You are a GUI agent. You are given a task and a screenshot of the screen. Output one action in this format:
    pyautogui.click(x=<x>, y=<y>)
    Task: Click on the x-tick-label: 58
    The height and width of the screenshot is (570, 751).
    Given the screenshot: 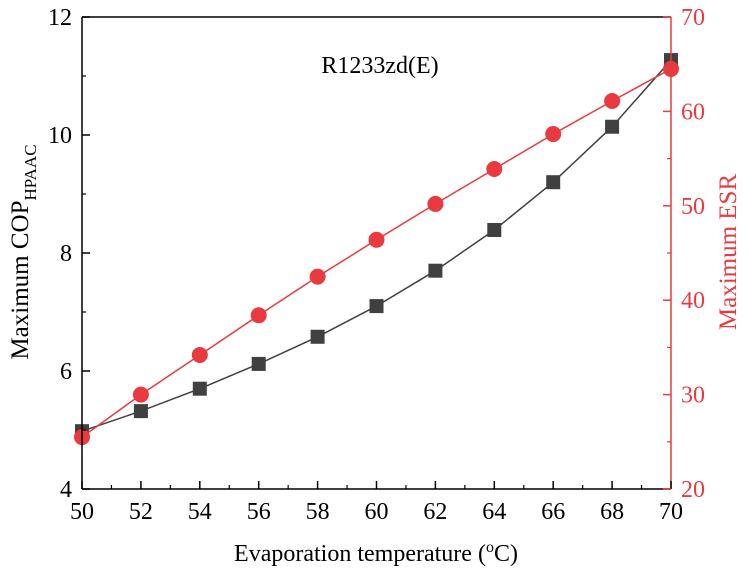 What is the action you would take?
    pyautogui.click(x=318, y=512)
    